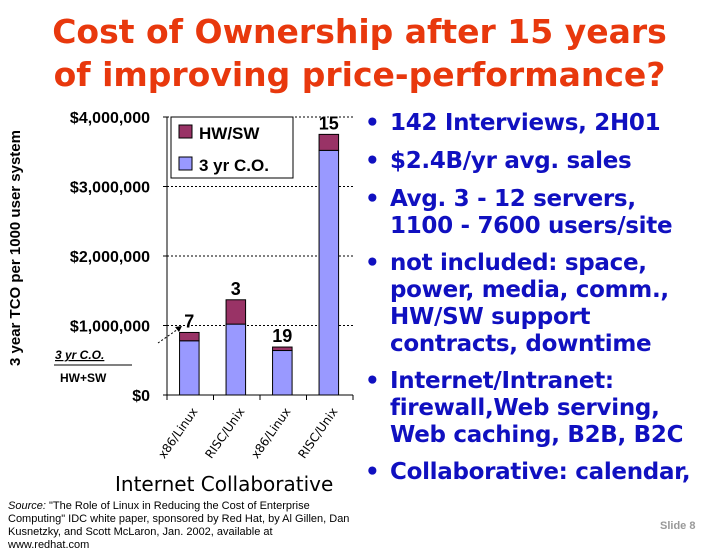  Describe the element at coordinates (678, 526) in the screenshot. I see `slide-number: Slide 8` at that location.